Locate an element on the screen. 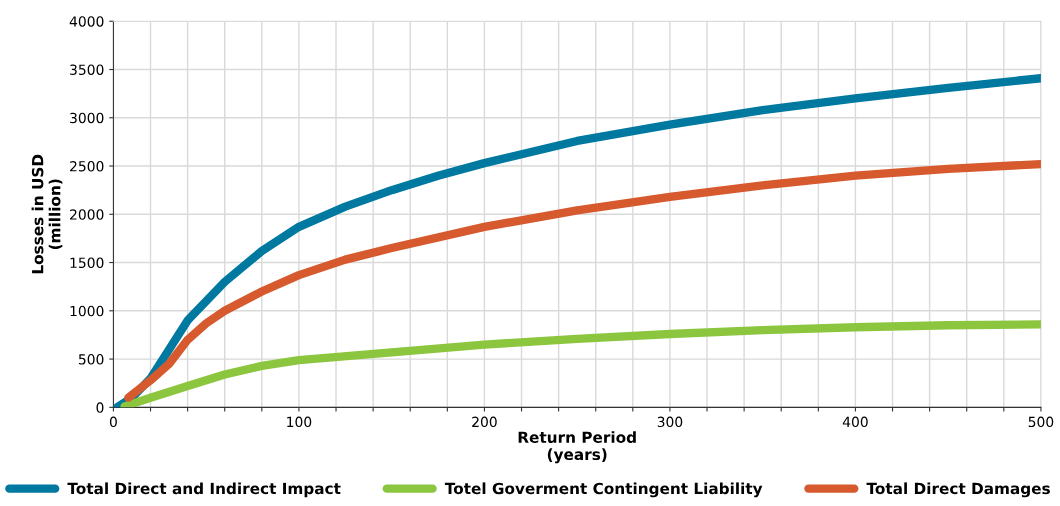  x-axis-title: Return Period (years) is located at coordinates (577, 447).